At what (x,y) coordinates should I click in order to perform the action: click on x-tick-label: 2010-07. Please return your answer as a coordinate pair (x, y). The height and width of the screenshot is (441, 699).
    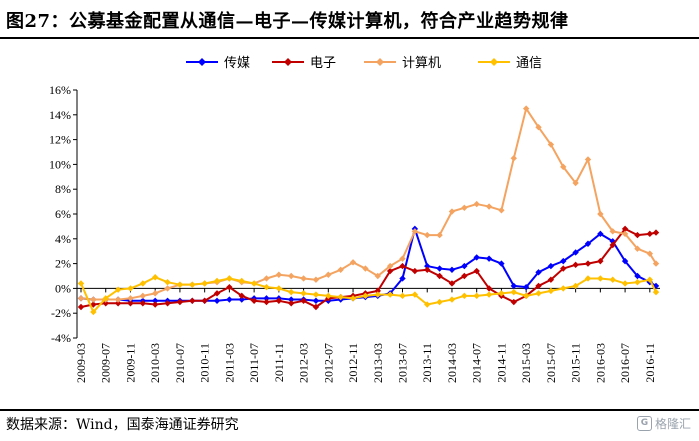
    Looking at the image, I should click on (180, 363).